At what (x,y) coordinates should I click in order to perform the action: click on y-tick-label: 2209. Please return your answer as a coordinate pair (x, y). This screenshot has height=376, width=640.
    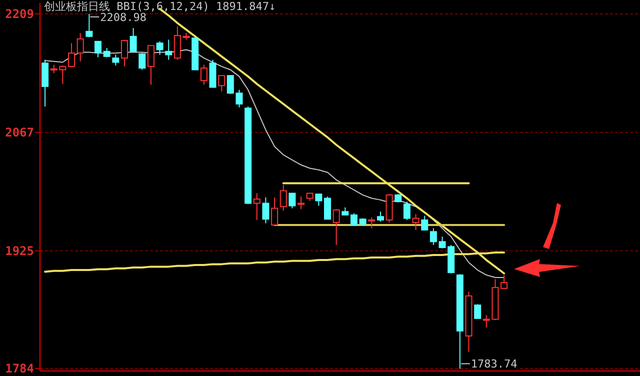
    Looking at the image, I should click on (19, 13).